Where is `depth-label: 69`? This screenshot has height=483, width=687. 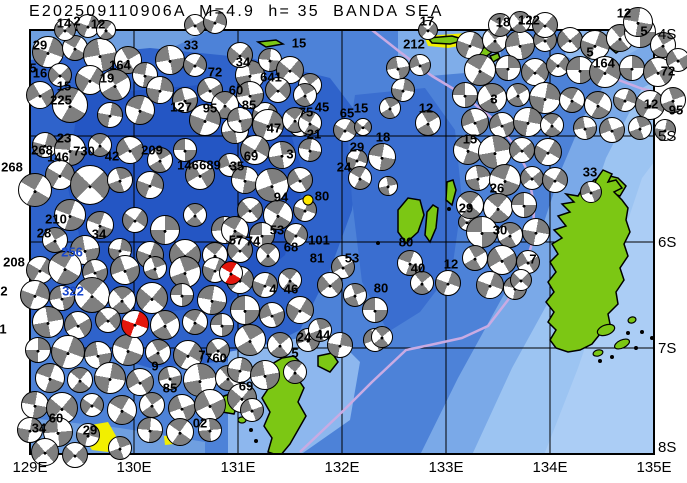
depth-label: 69 is located at coordinates (246, 386).